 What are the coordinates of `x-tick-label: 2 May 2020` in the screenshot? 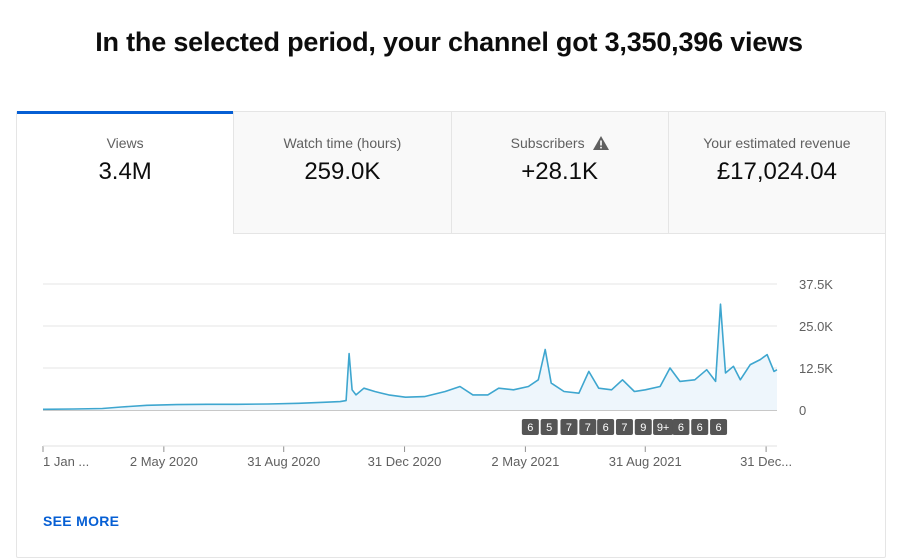 It's located at (164, 461).